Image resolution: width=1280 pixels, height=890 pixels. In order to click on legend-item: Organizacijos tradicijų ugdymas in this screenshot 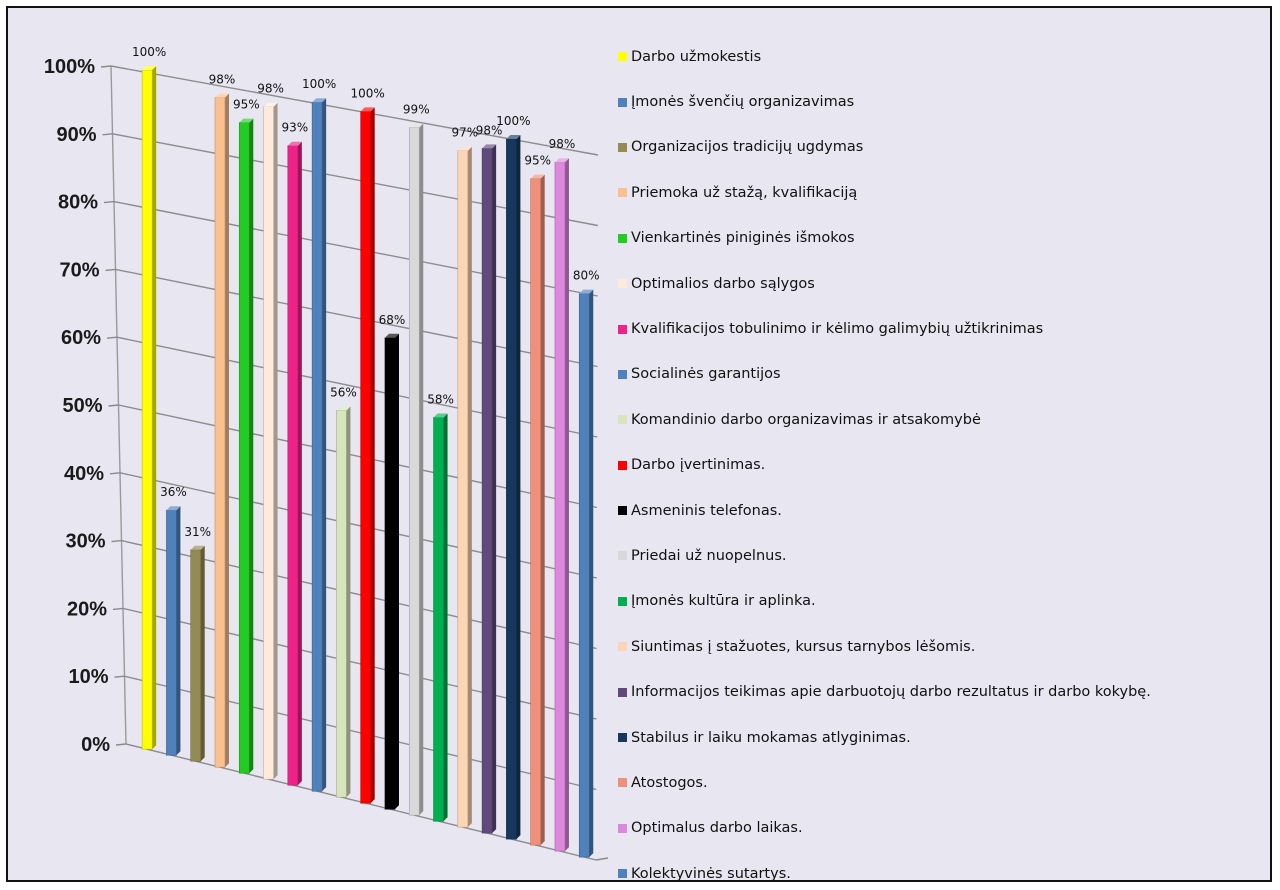, I will do `click(943, 147)`.